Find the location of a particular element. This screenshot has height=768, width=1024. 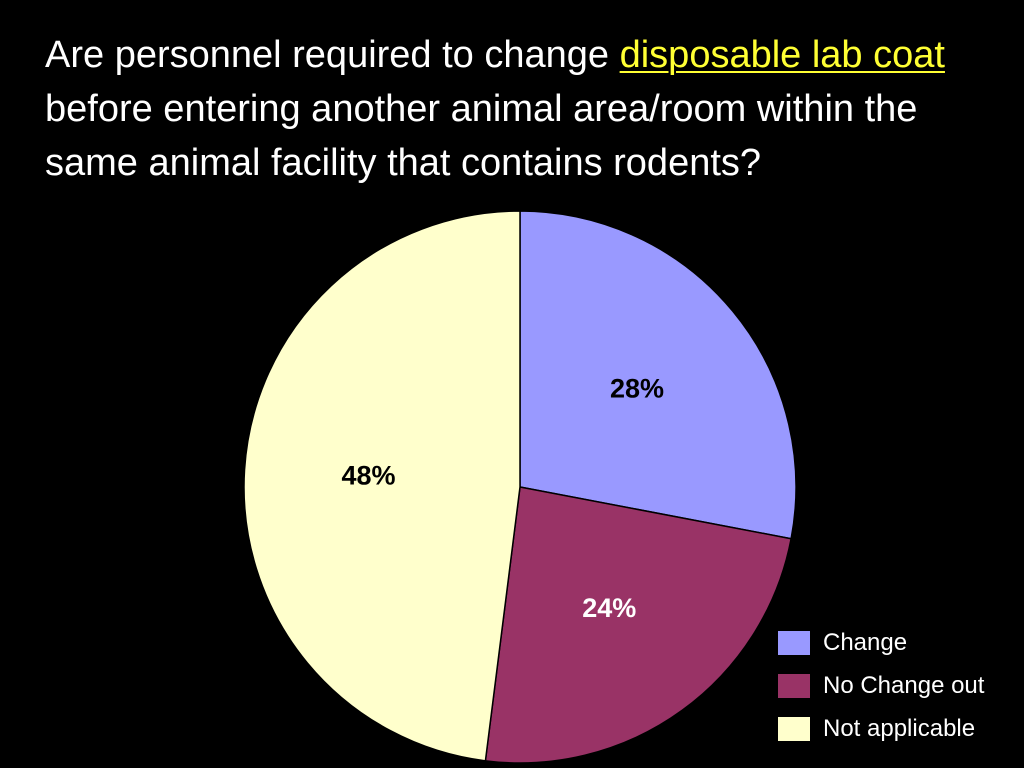

pie-label-not-applicable: 48% is located at coordinates (368, 476).